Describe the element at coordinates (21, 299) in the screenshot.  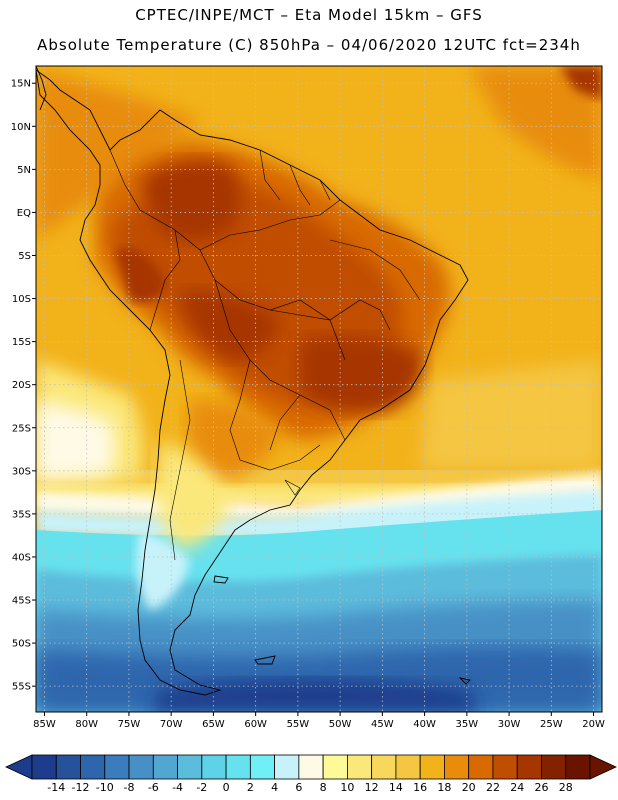
I see `lat-tick-label: 10S` at that location.